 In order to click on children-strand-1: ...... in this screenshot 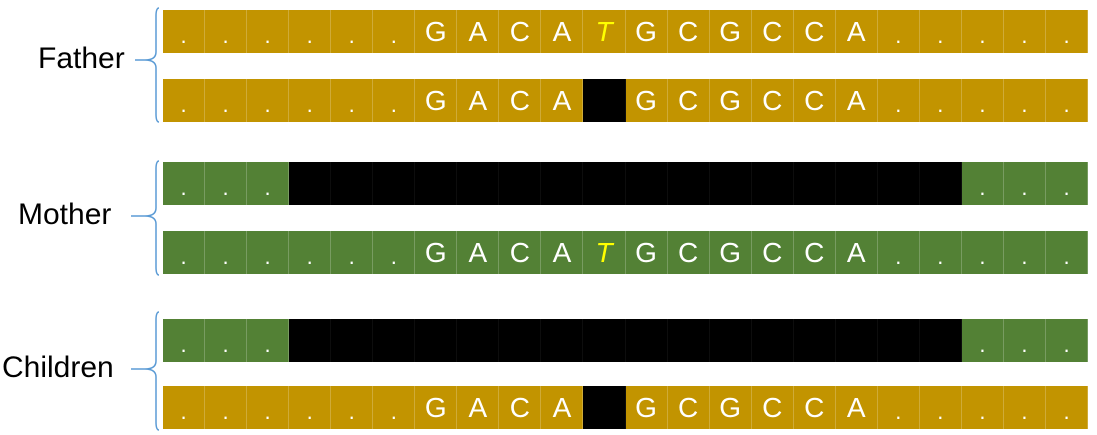, I will do `click(626, 340)`.